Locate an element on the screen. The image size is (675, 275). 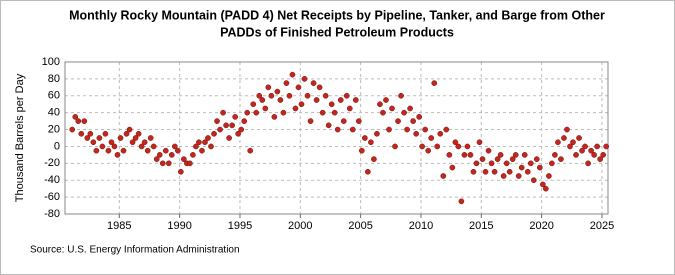
x-tick-label: 1990 is located at coordinates (179, 226).